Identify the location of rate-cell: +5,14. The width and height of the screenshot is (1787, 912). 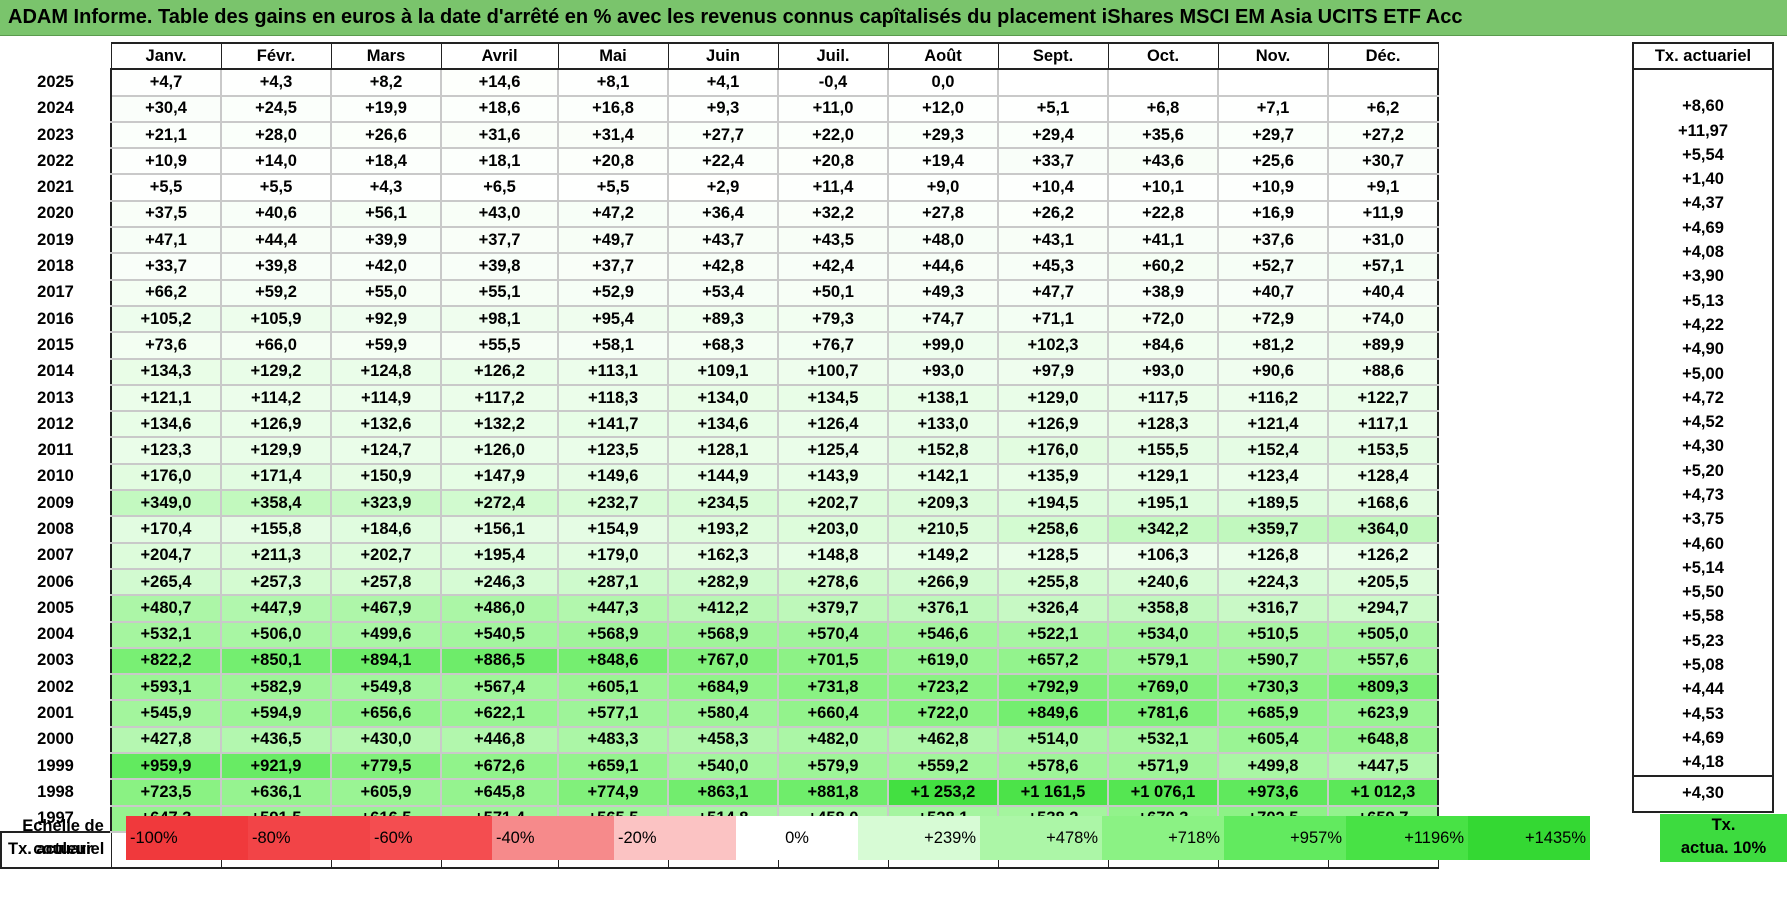
(1703, 568).